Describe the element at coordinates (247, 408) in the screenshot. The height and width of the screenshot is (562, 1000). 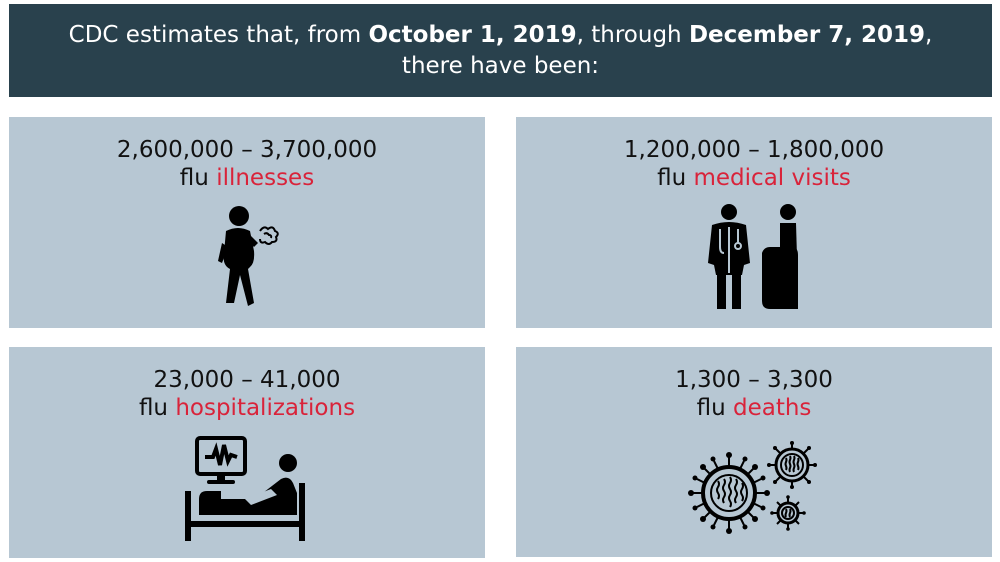
I see `card-label: flu hospitalizations` at that location.